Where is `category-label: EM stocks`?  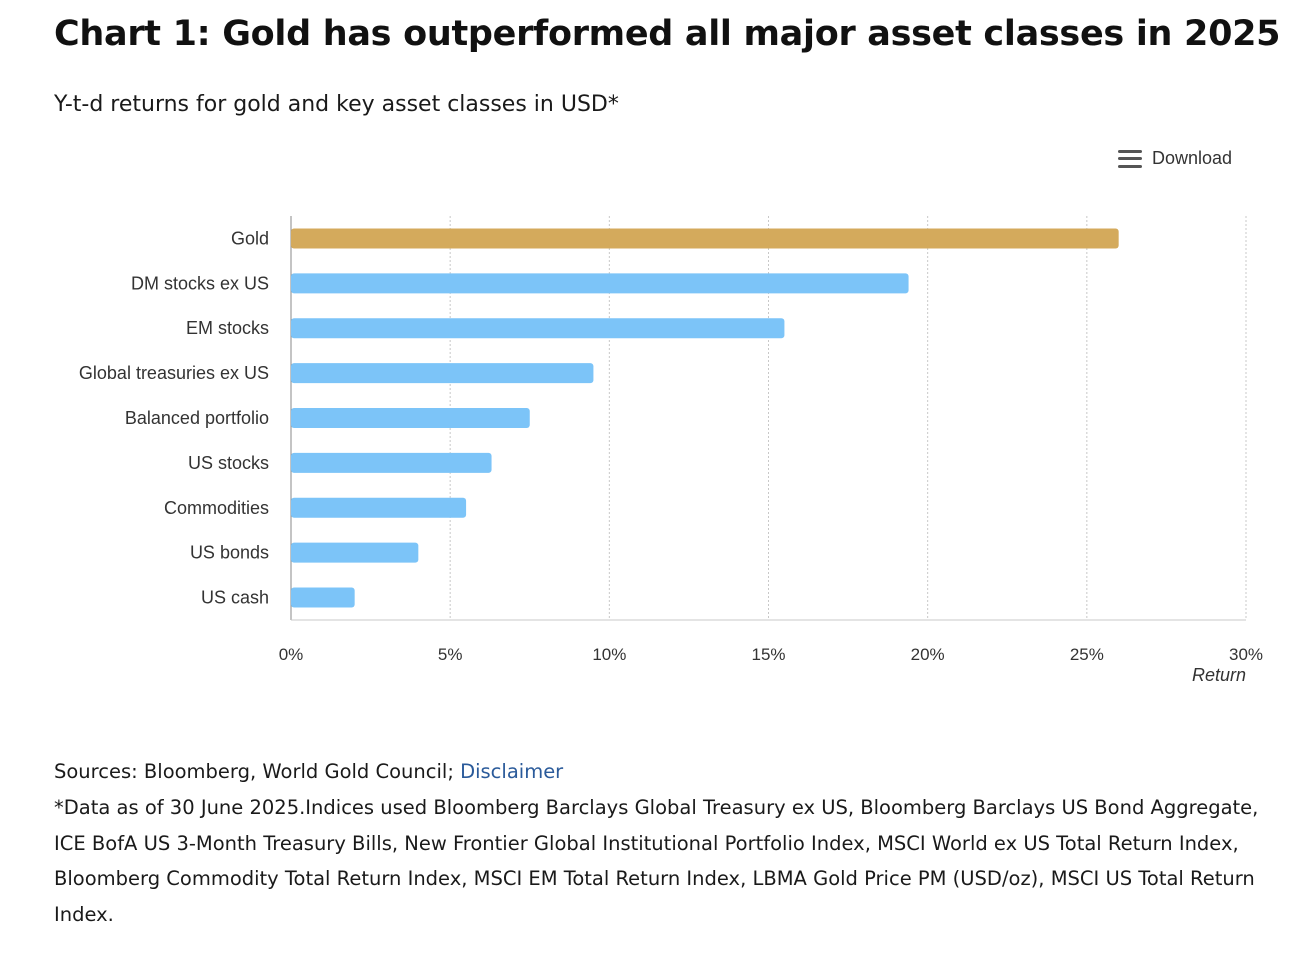 category-label: EM stocks is located at coordinates (227, 328).